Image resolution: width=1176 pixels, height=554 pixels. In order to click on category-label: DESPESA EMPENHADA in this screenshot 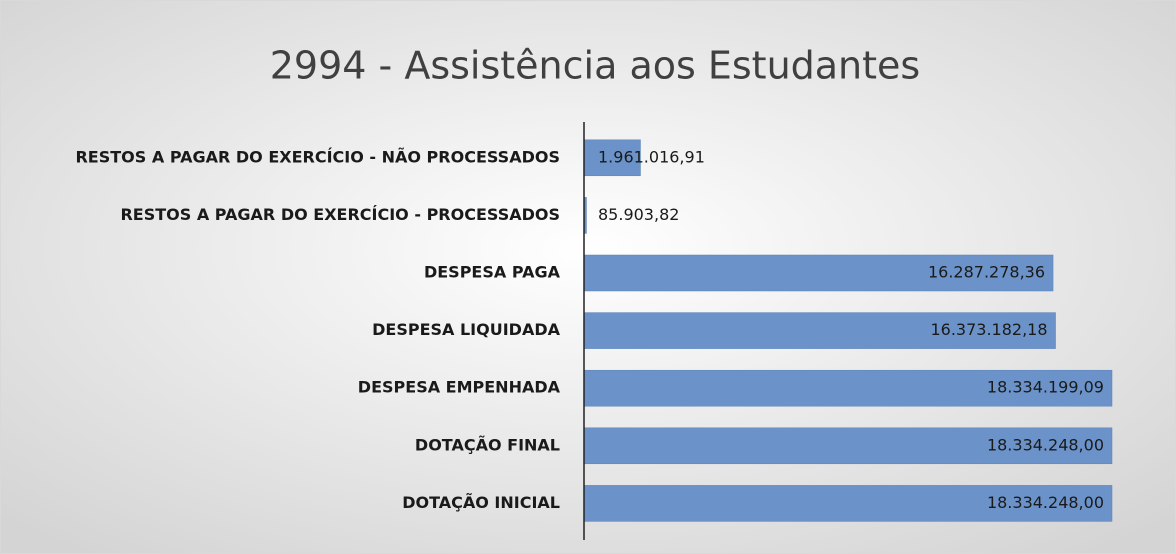, I will do `click(459, 387)`.